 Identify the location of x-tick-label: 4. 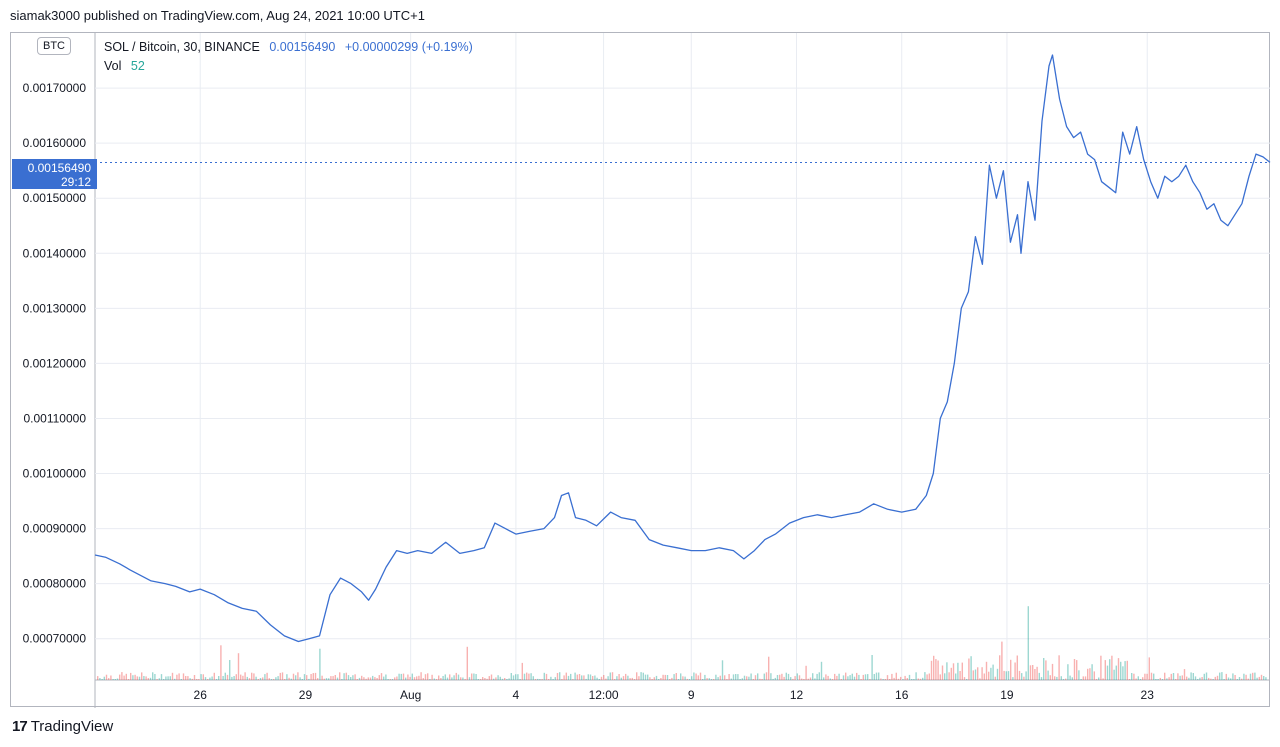
(516, 695).